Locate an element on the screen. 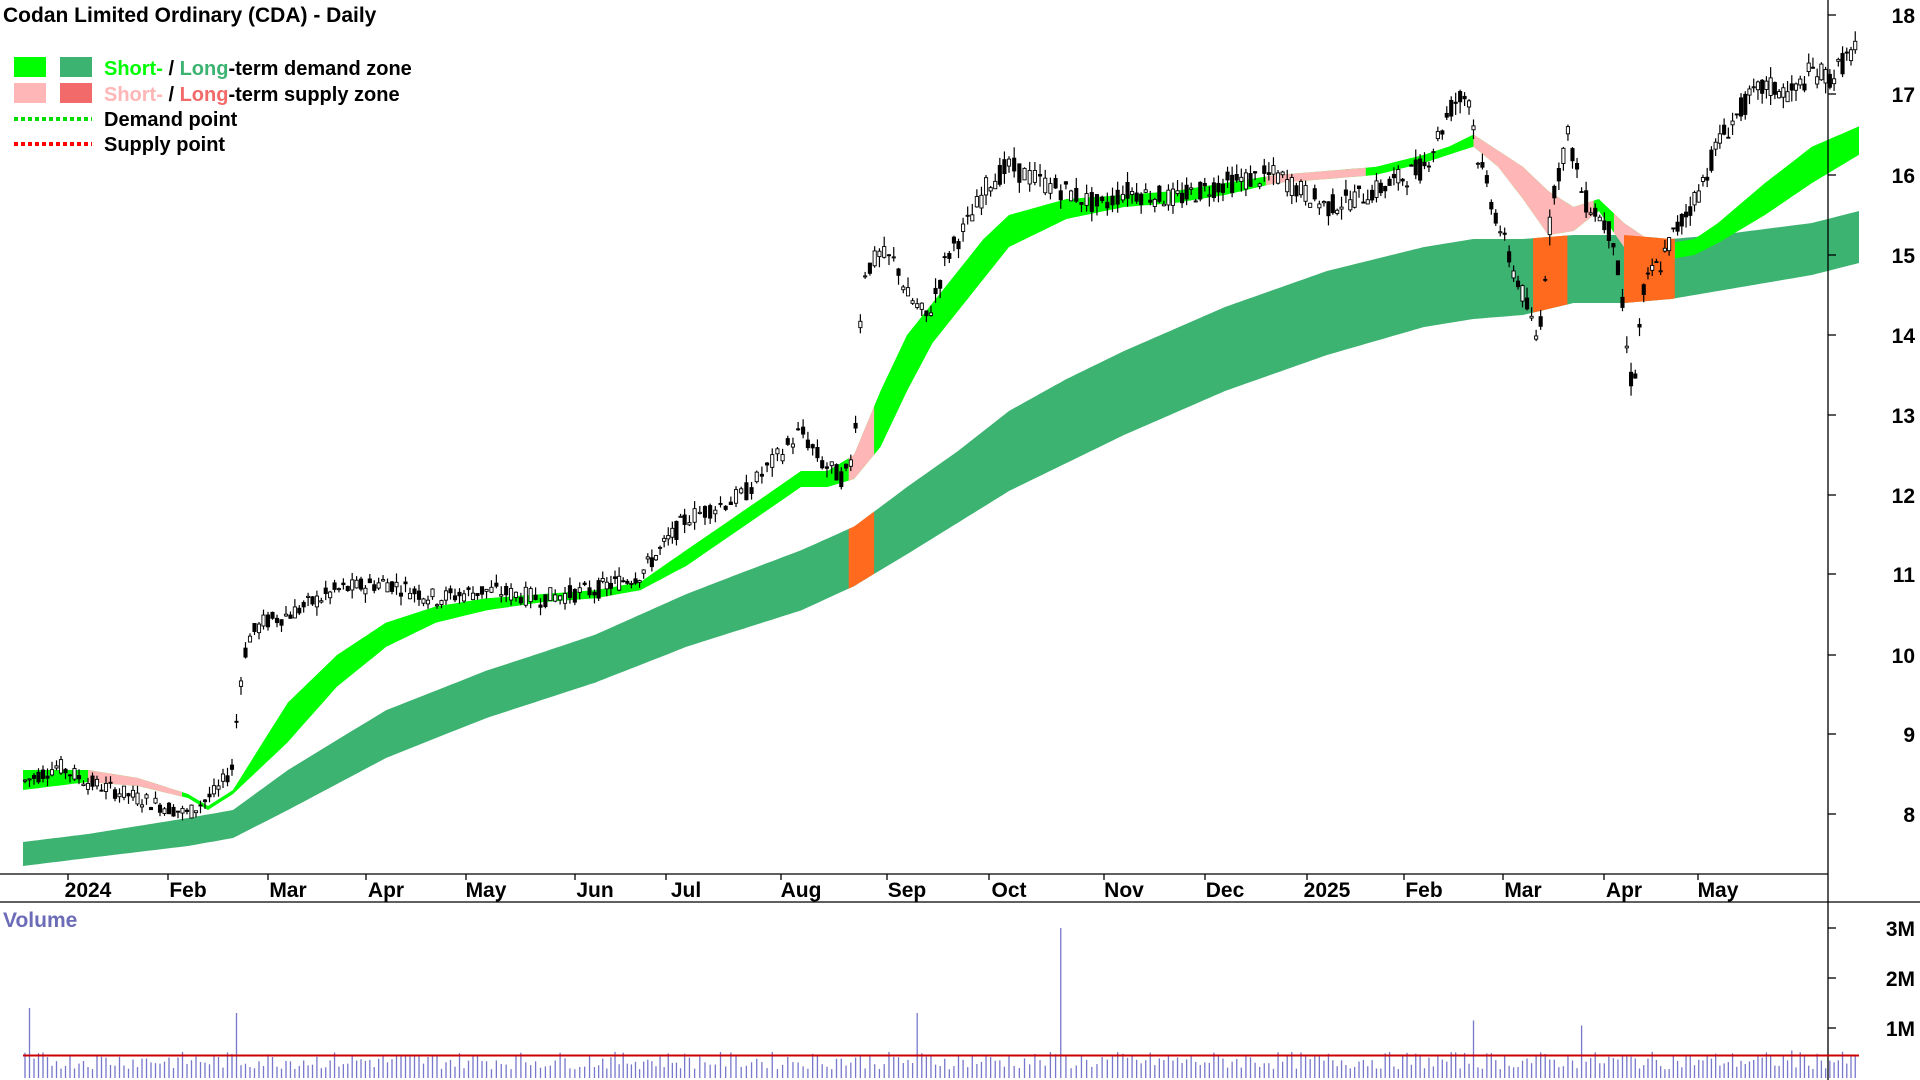 This screenshot has width=1920, height=1080. price-tick-label: 9 is located at coordinates (1909, 735).